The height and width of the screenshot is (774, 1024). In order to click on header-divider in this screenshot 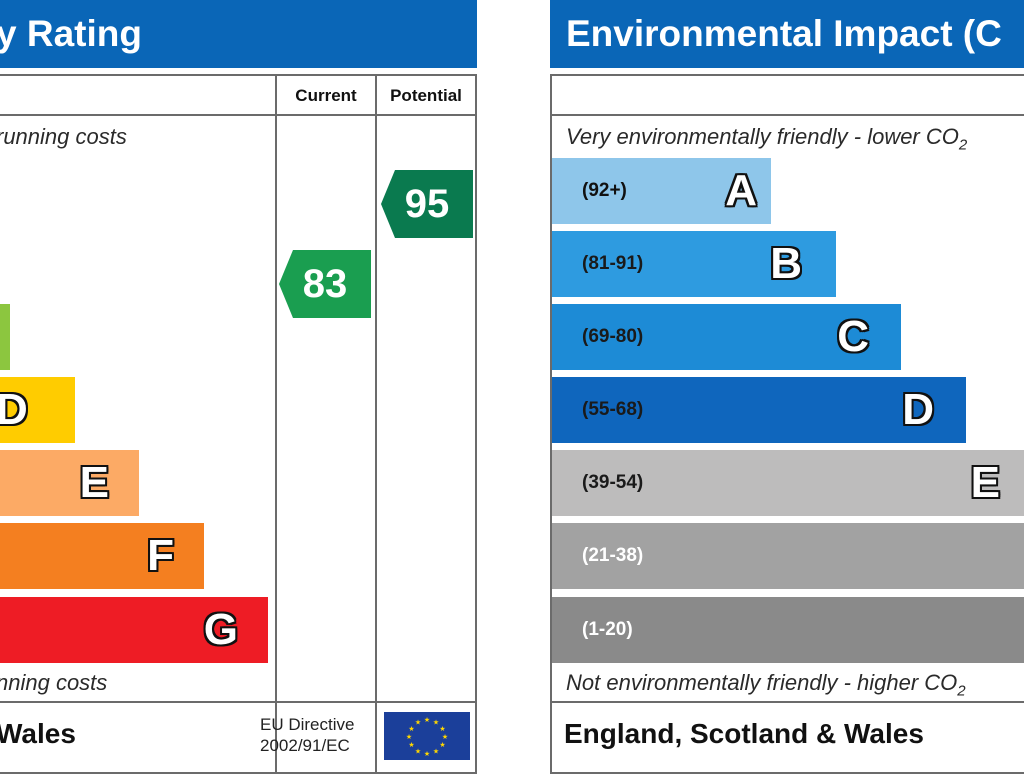, I will do `click(238, 115)`.